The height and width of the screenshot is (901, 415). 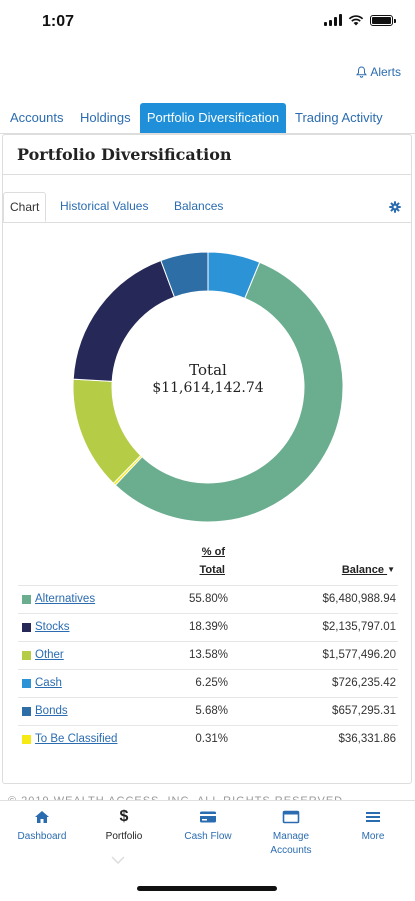 I want to click on alerts-link: Alerts, so click(x=378, y=72).